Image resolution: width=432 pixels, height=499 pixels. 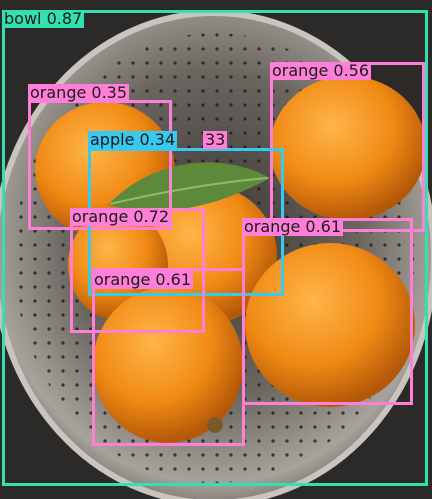 What do you see at coordinates (215, 140) in the screenshot?
I see `detection-label-4: 33` at bounding box center [215, 140].